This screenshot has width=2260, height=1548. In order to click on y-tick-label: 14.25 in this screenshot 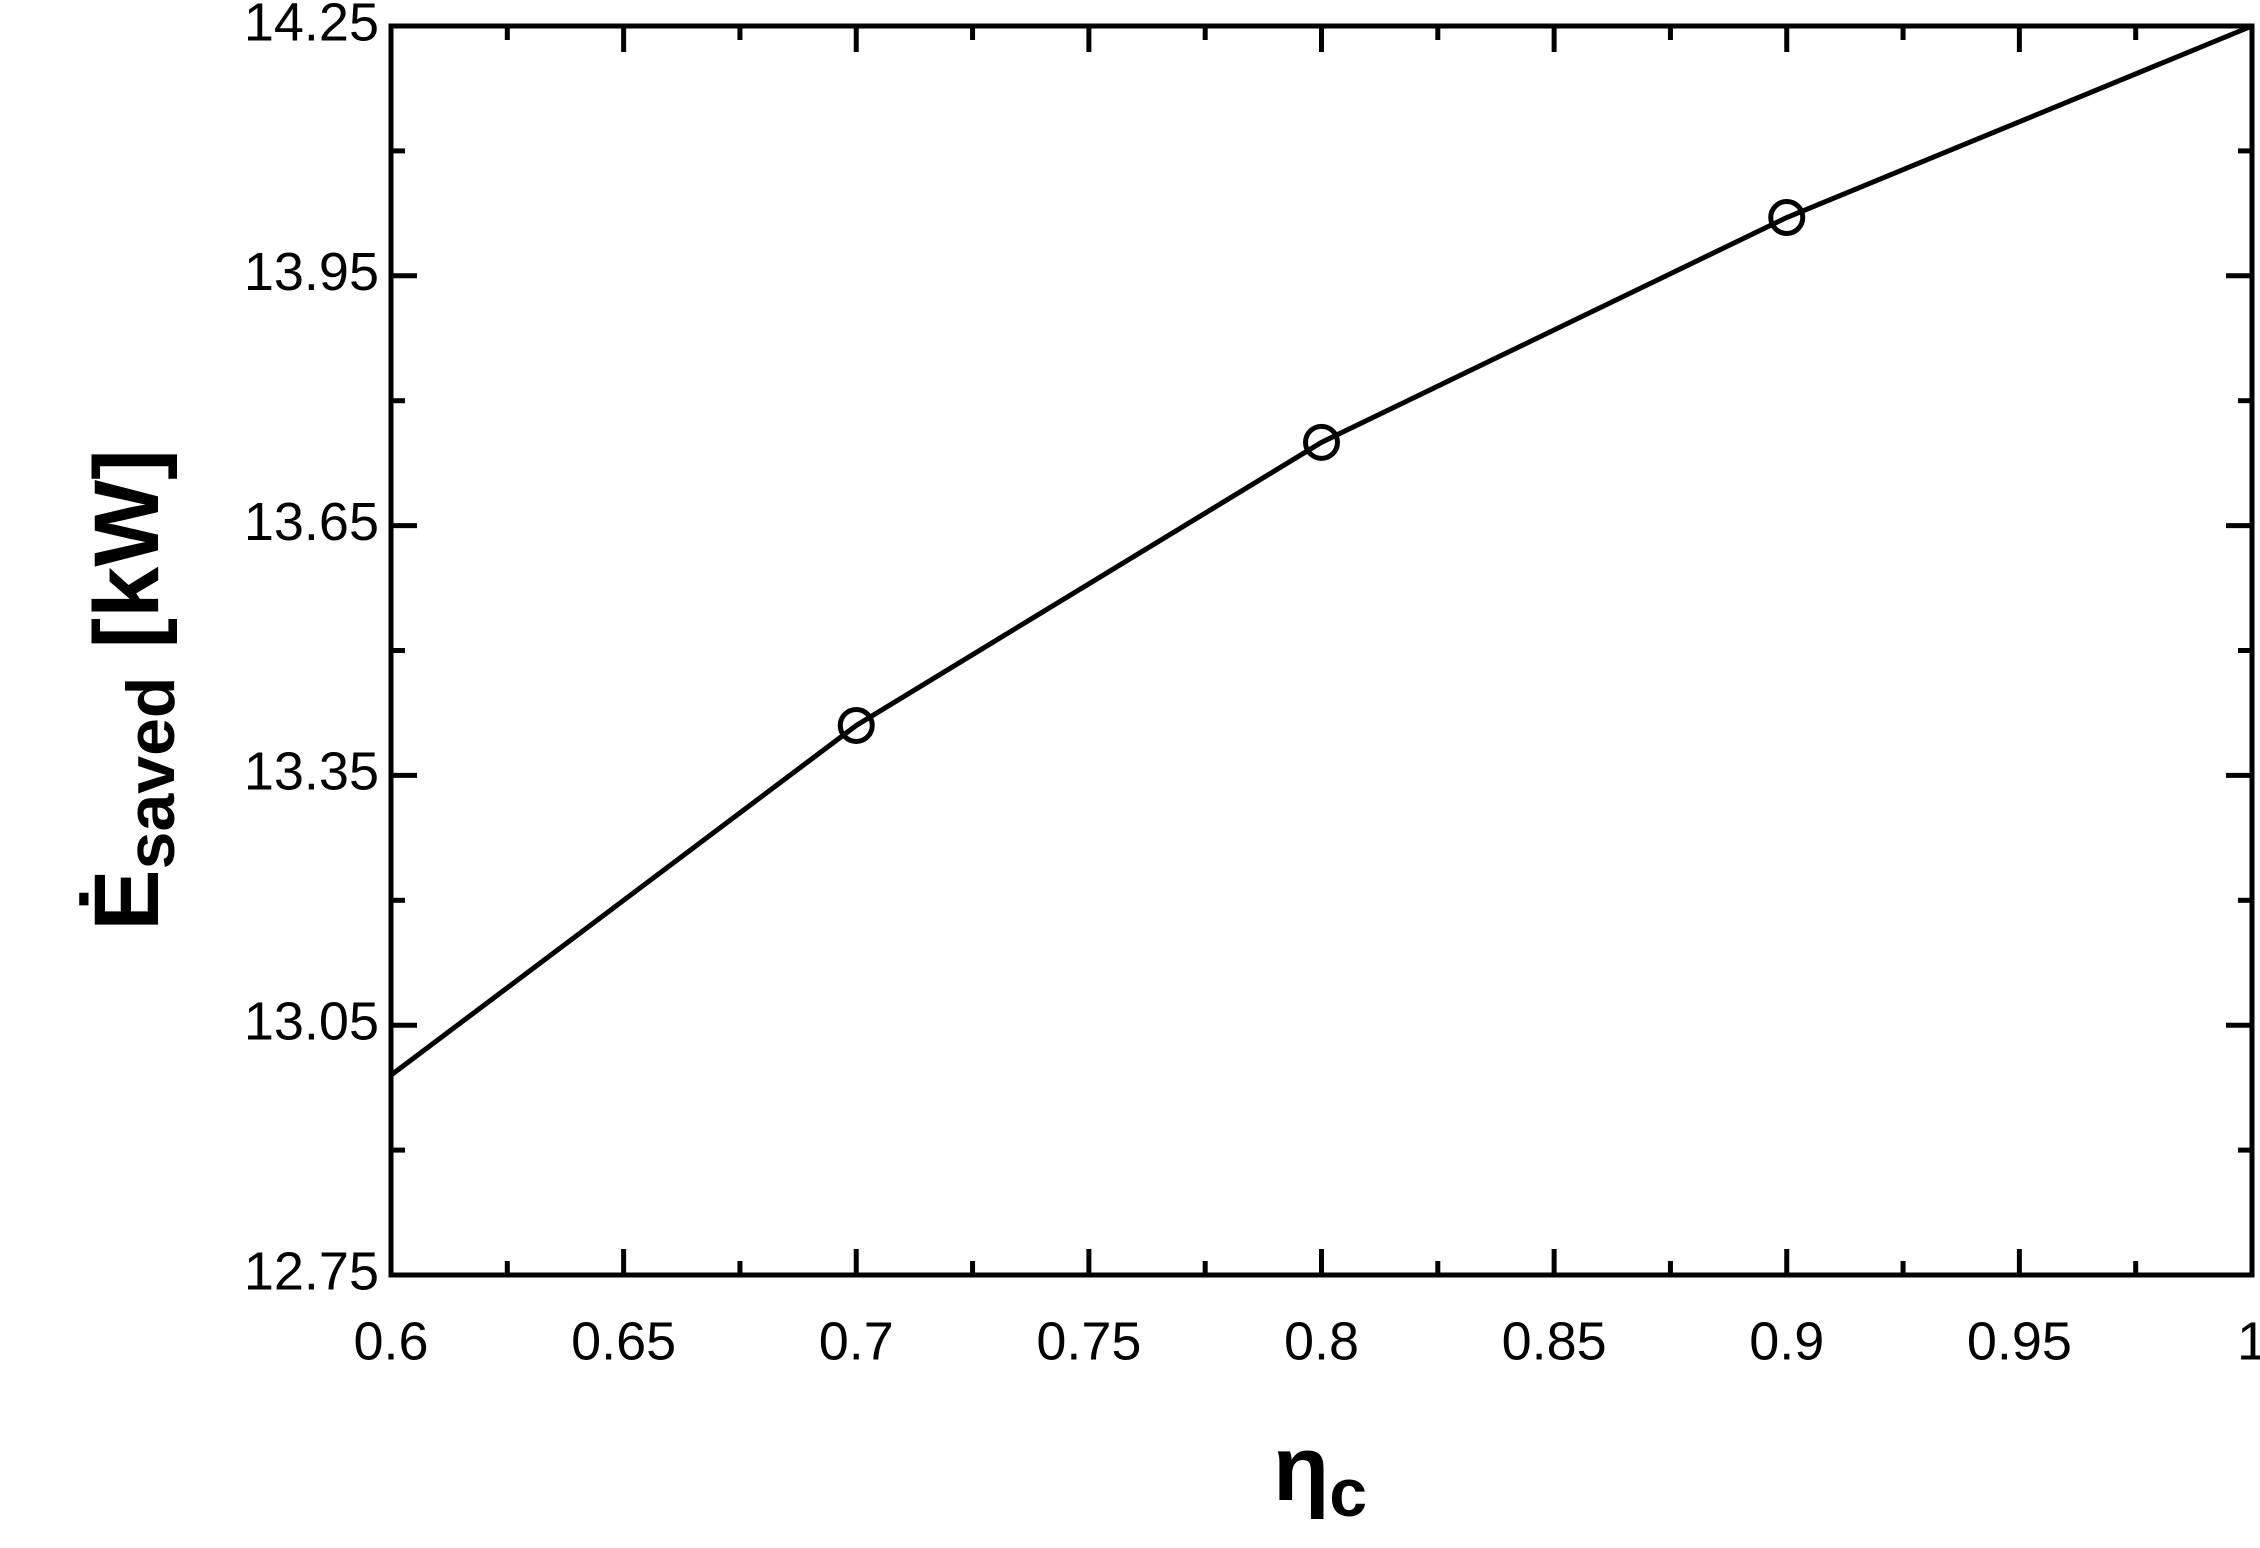, I will do `click(311, 26)`.